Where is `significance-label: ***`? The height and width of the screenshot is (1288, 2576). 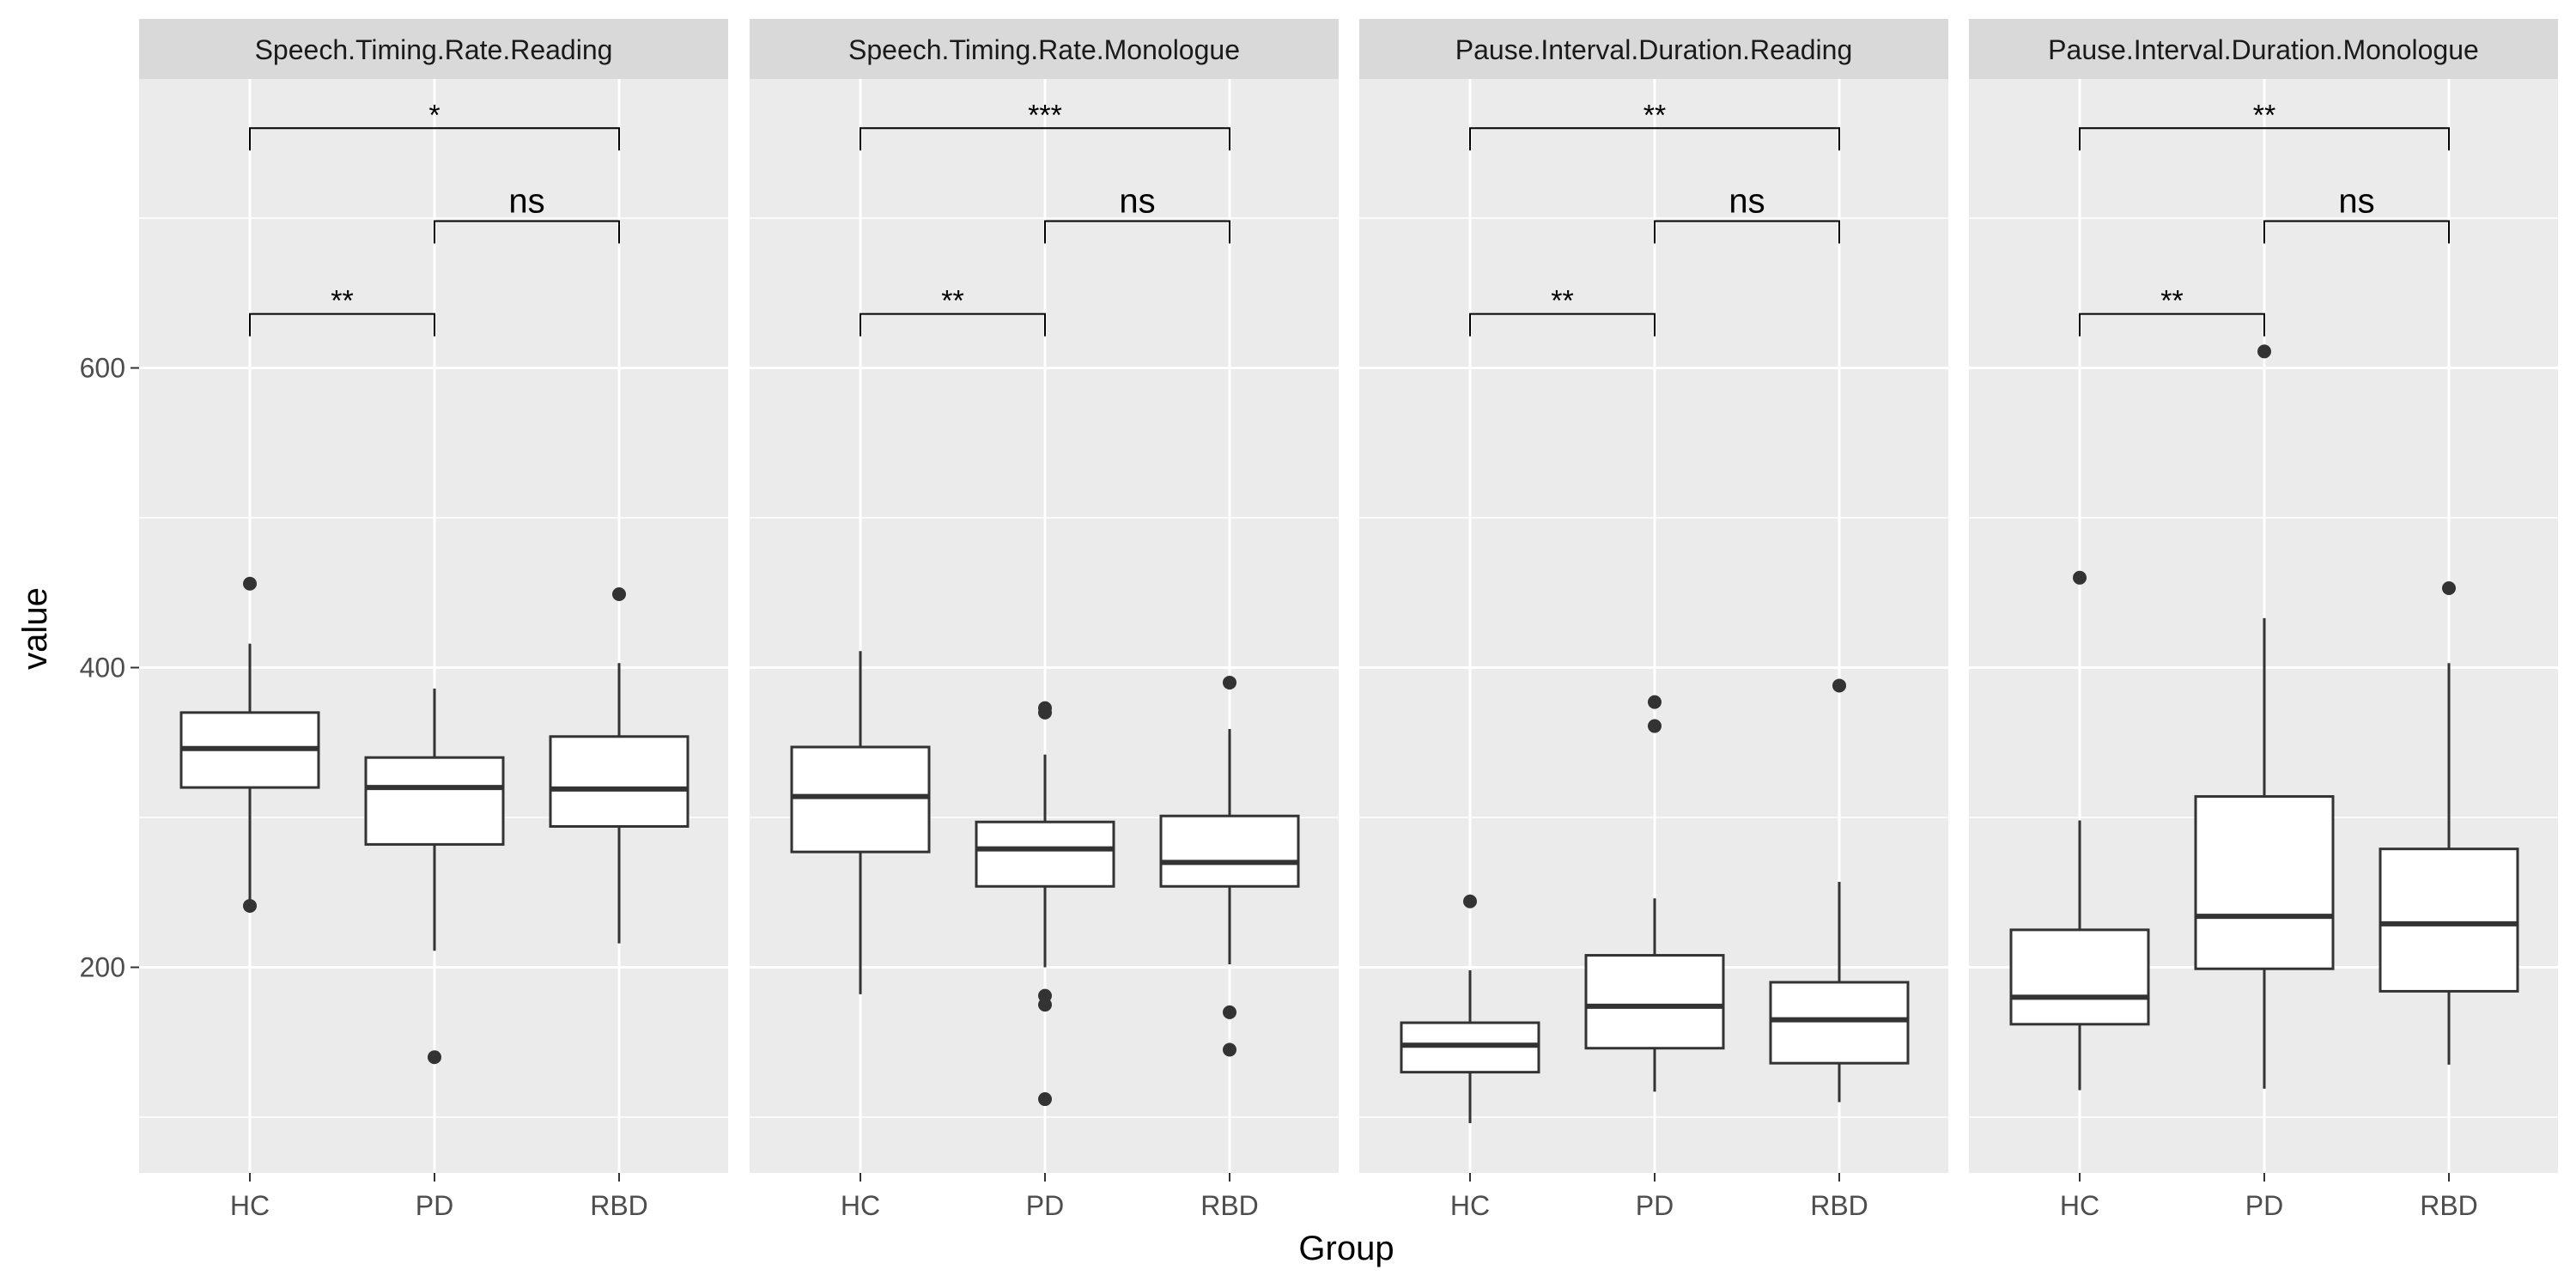
significance-label: *** is located at coordinates (1045, 115).